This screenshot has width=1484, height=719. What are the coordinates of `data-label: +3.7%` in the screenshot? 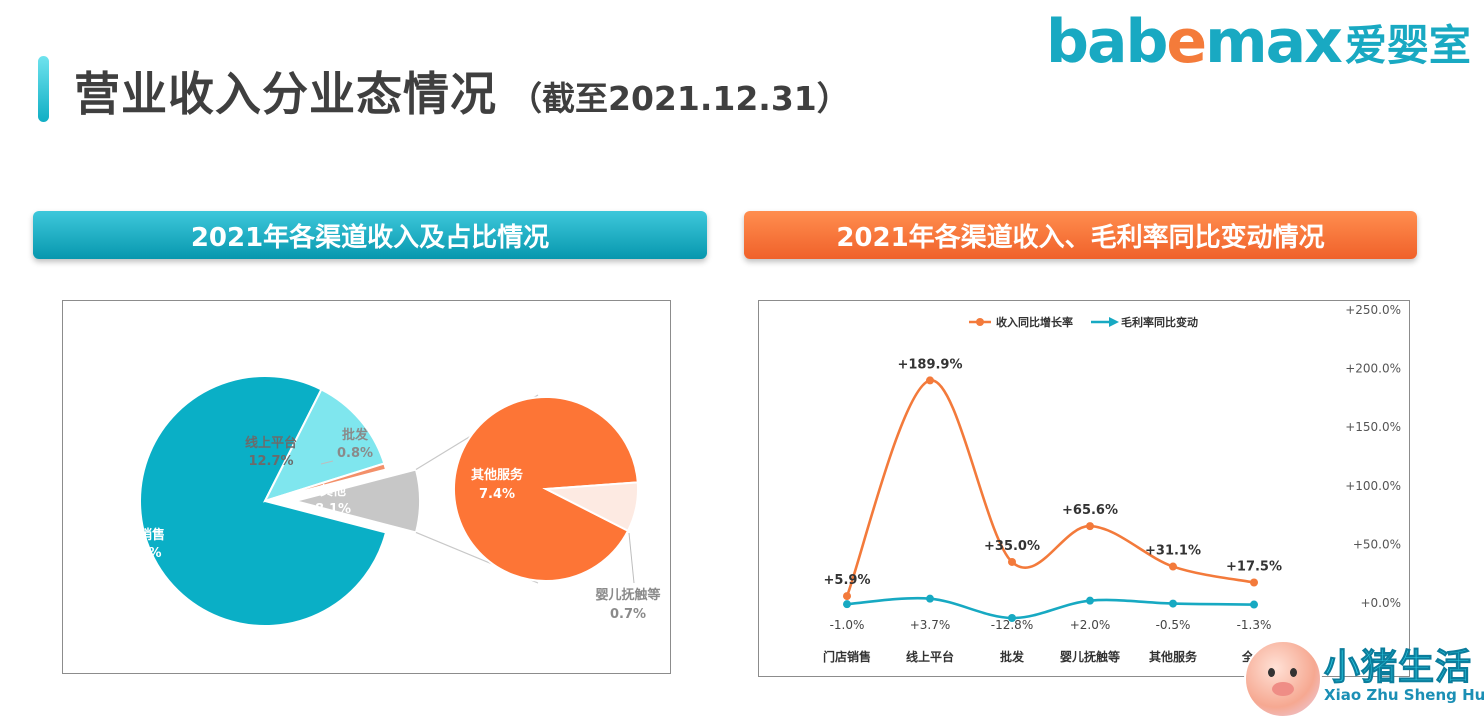 It's located at (930, 625).